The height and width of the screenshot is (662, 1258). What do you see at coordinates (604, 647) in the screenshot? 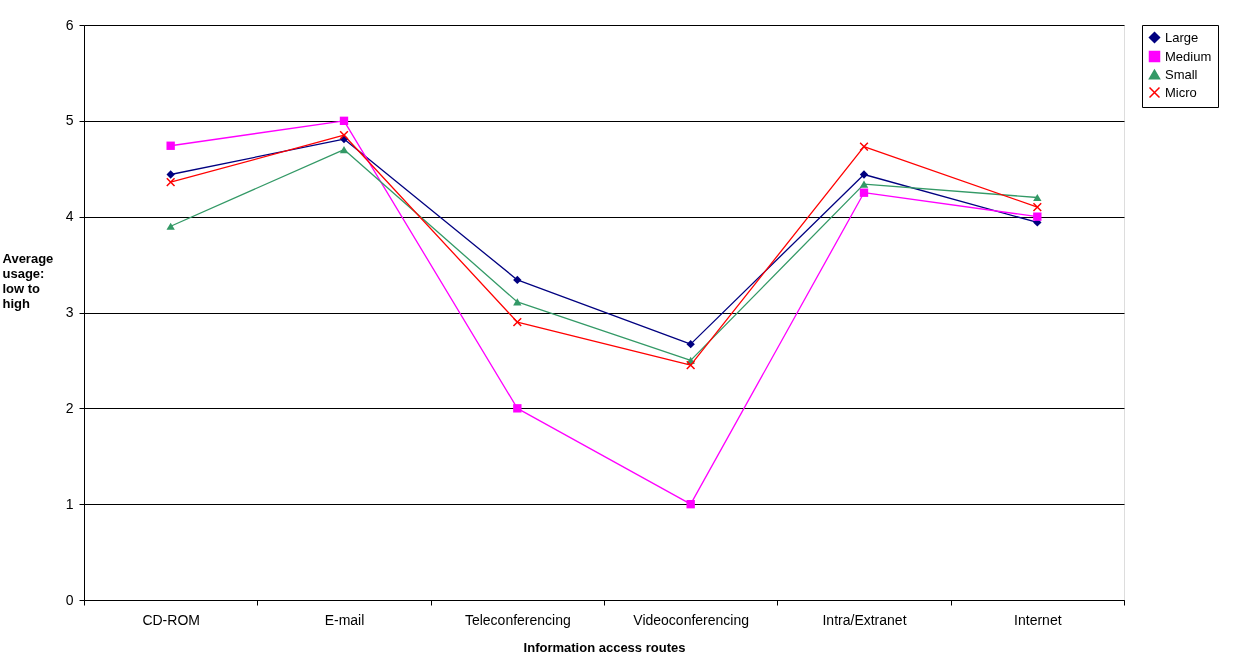
I see `x-axis-title: Information access routes` at bounding box center [604, 647].